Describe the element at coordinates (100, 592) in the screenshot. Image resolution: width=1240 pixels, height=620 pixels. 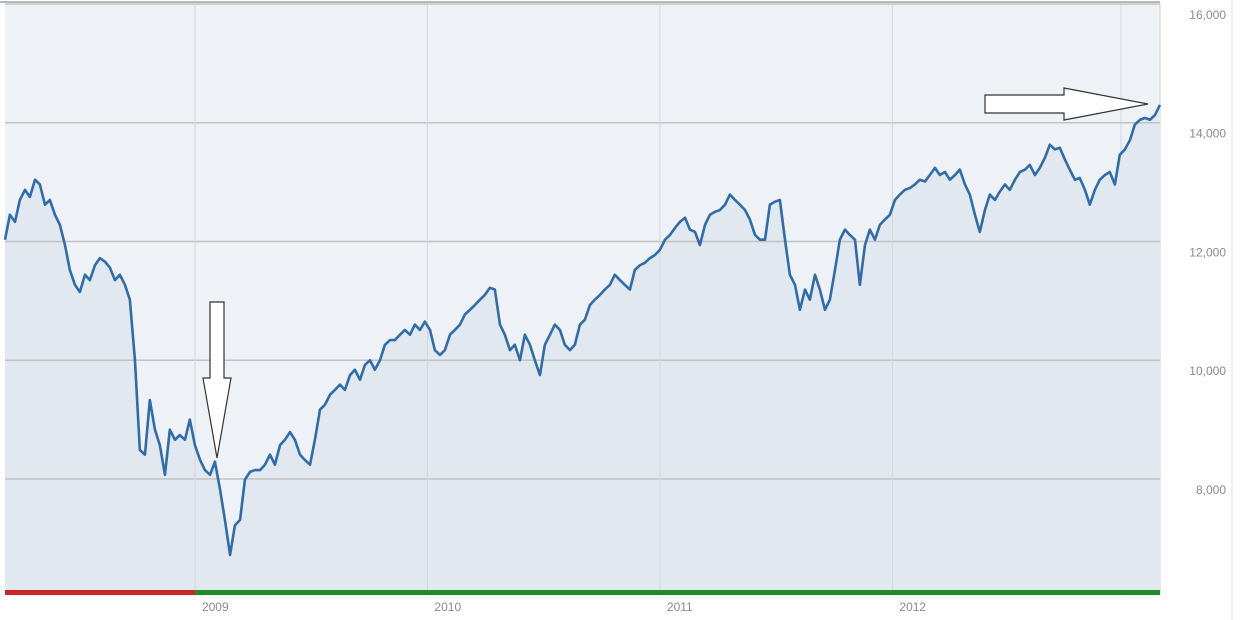
I see `period-bar-red` at that location.